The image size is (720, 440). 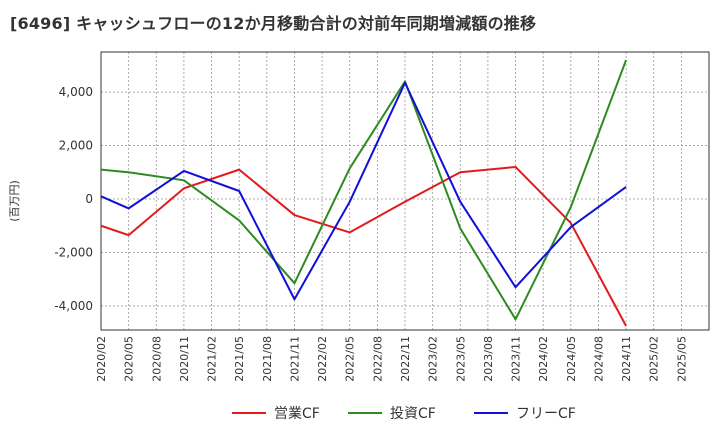 I want to click on y-tick-label: 0, so click(x=89, y=199).